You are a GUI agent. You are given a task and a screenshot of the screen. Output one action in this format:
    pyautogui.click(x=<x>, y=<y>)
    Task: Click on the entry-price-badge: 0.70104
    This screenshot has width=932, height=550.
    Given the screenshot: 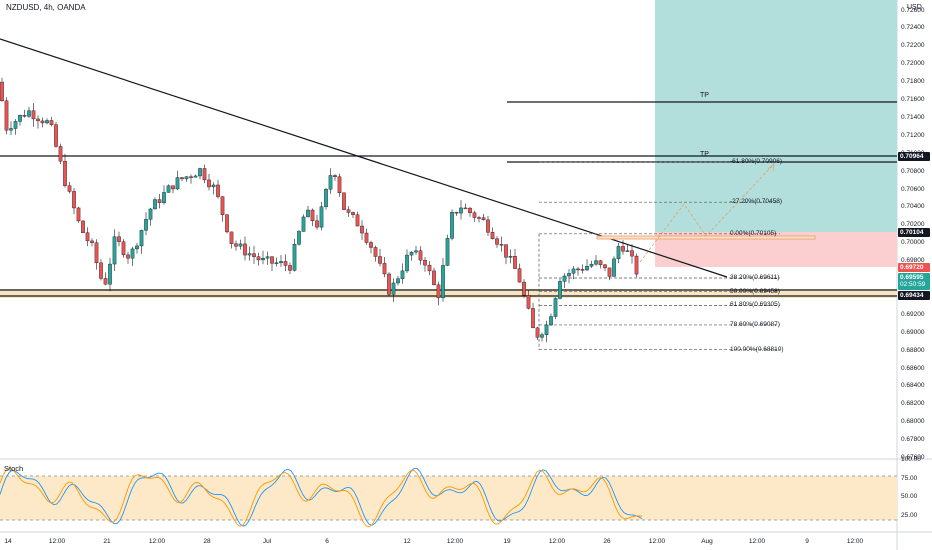 What is the action you would take?
    pyautogui.click(x=914, y=232)
    